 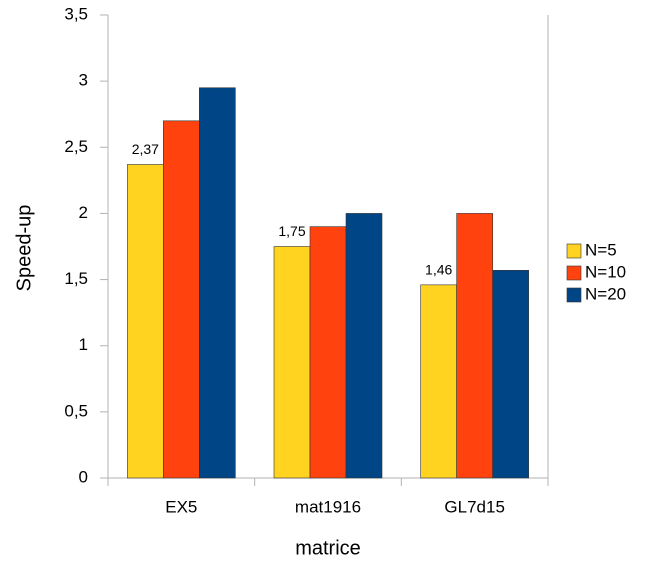 I want to click on x-axis-title: matrice, so click(x=328, y=548).